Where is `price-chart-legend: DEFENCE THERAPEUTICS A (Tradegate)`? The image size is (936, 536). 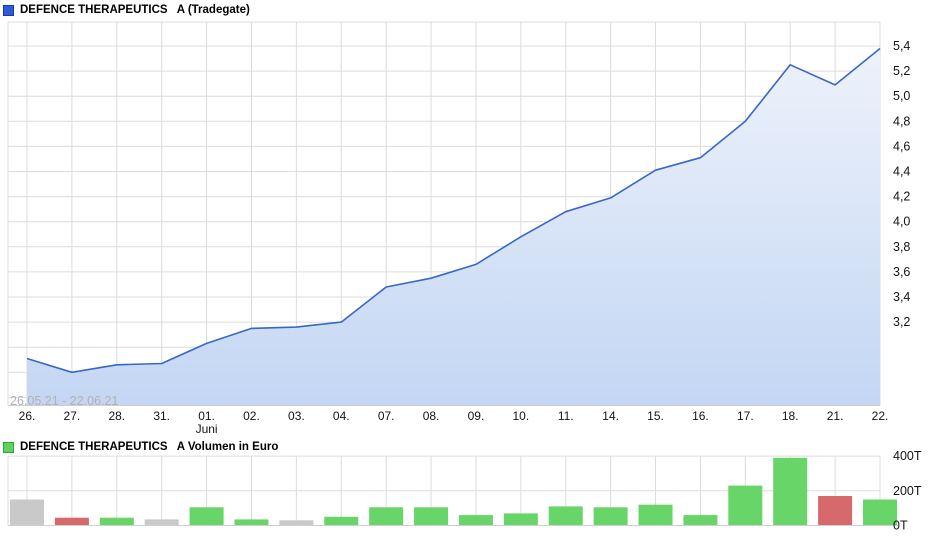 price-chart-legend: DEFENCE THERAPEUTICS A (Tradegate) is located at coordinates (126, 10).